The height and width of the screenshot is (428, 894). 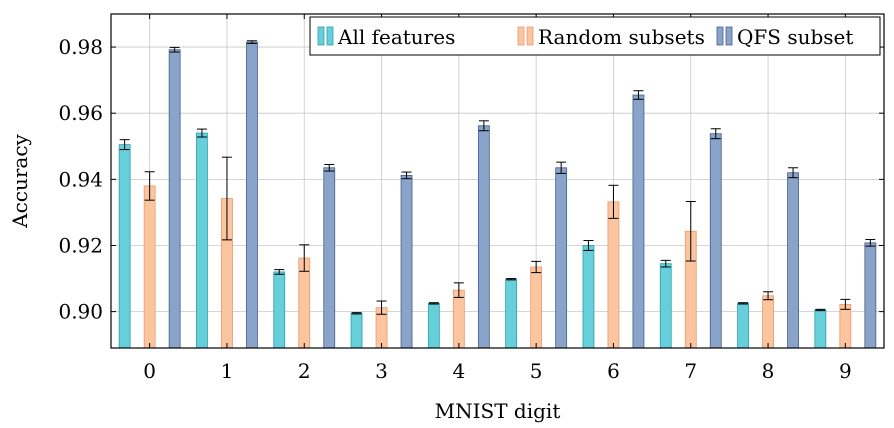 What do you see at coordinates (498, 411) in the screenshot?
I see `x-axis-label: MNIST digit` at bounding box center [498, 411].